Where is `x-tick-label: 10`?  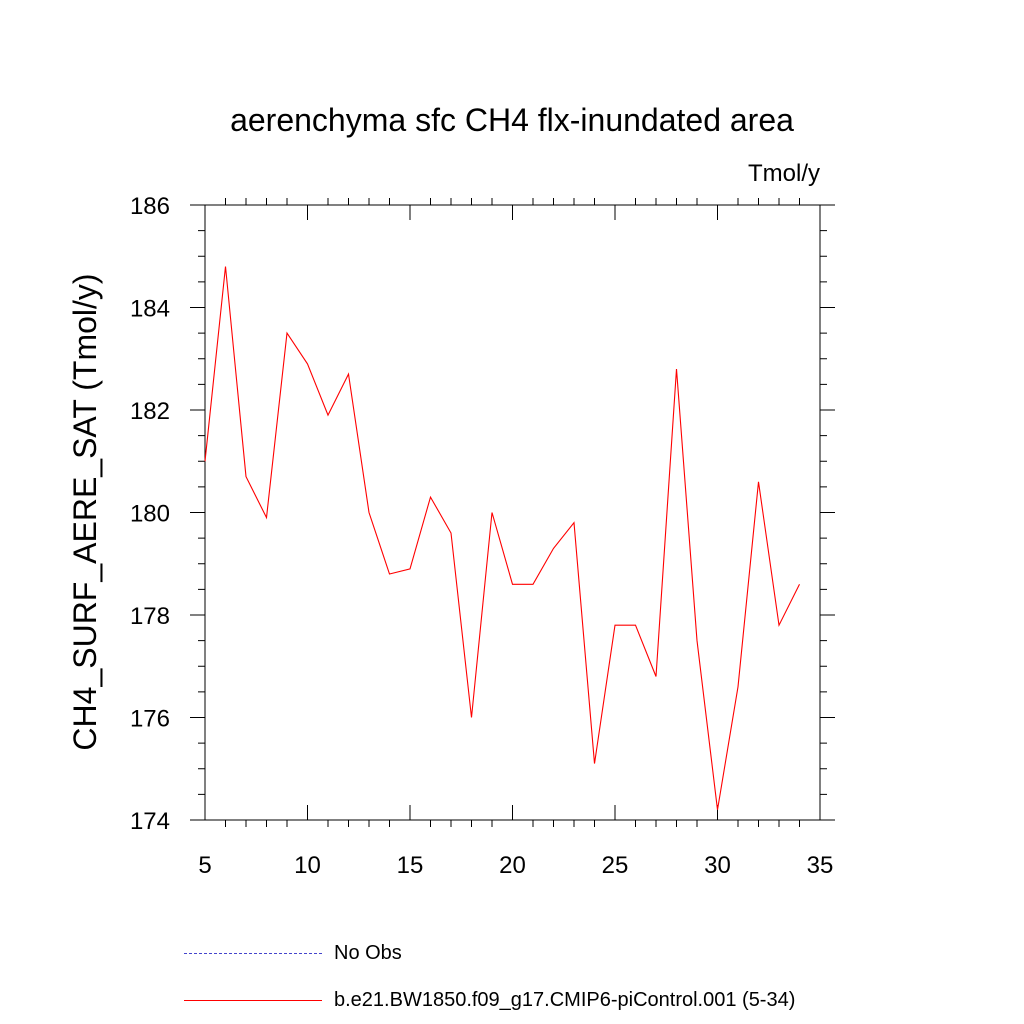 x-tick-label: 10 is located at coordinates (307, 865).